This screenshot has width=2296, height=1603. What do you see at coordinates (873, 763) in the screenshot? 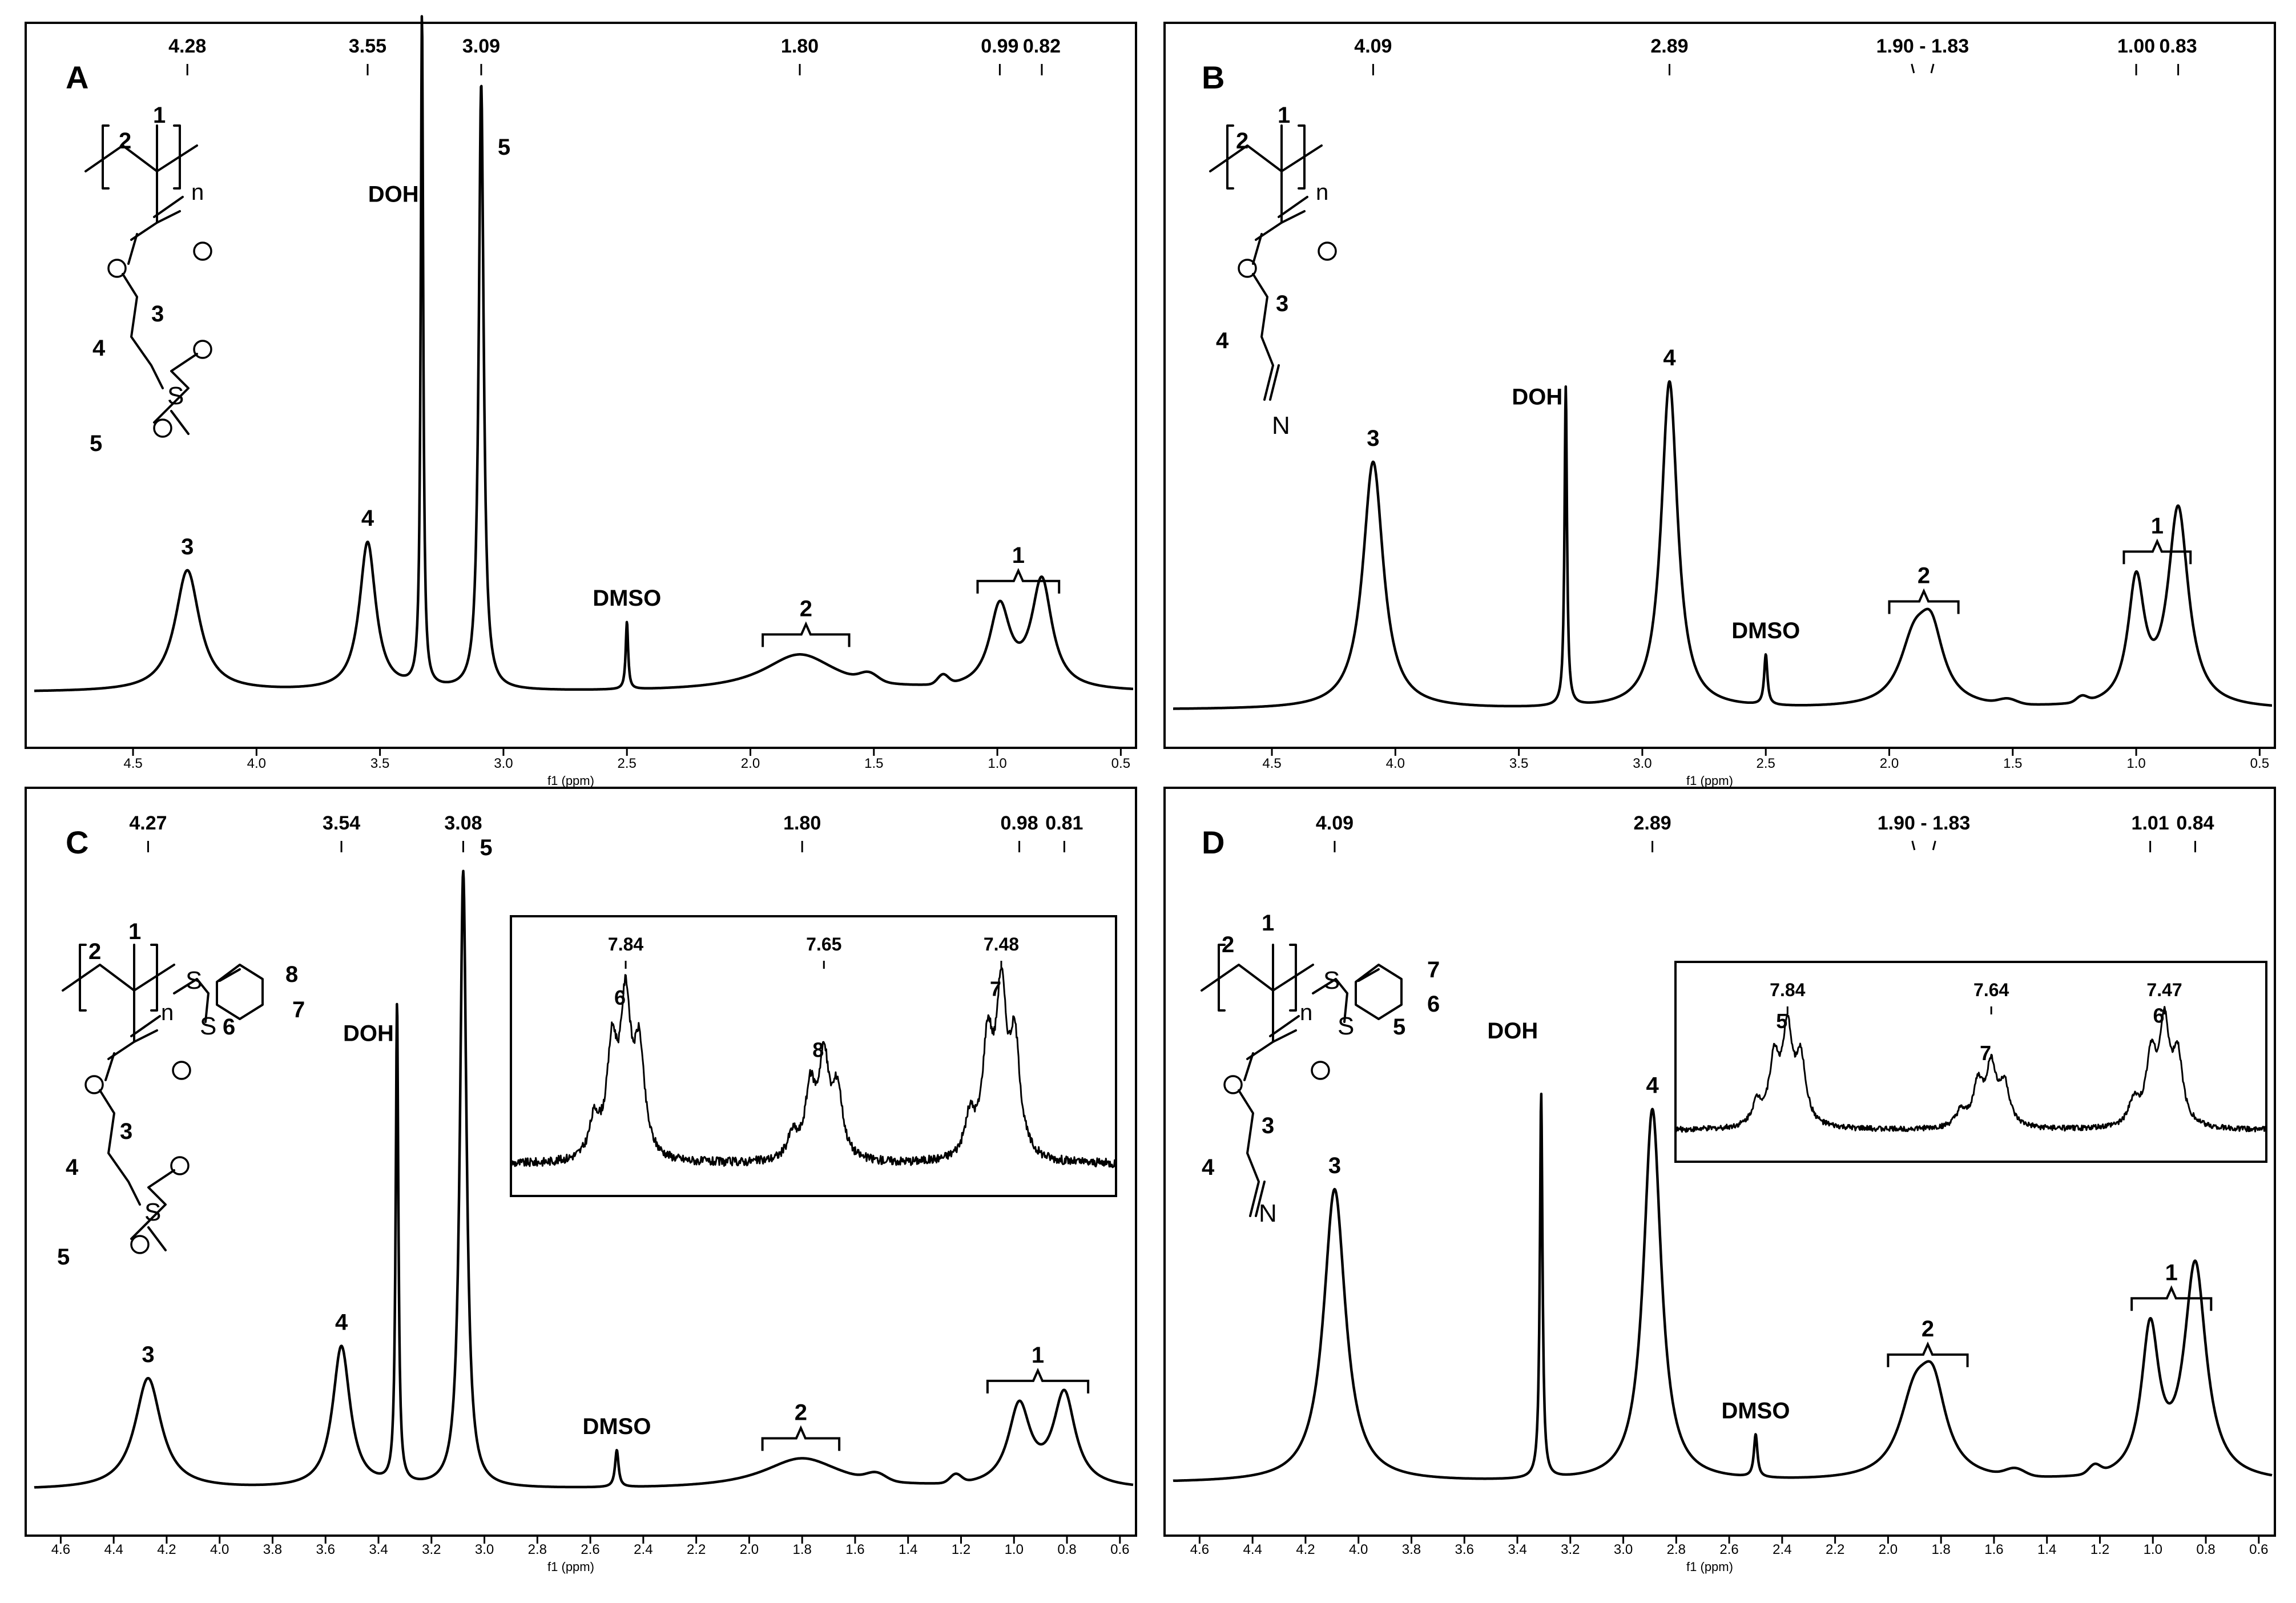
I see `x-tick-label: 1.5` at bounding box center [873, 763].